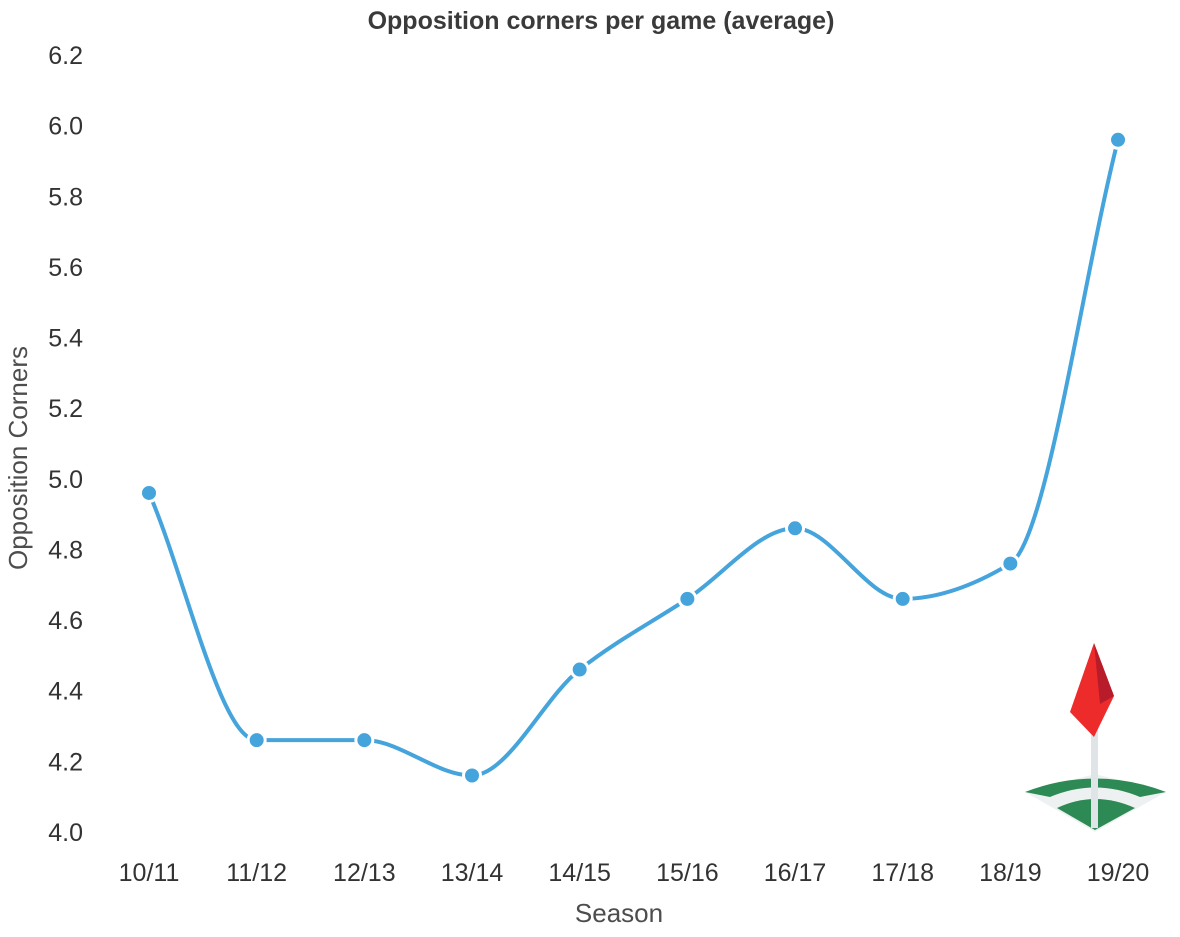 The width and height of the screenshot is (1180, 937). I want to click on x-tick-label: 11/12, so click(256, 873).